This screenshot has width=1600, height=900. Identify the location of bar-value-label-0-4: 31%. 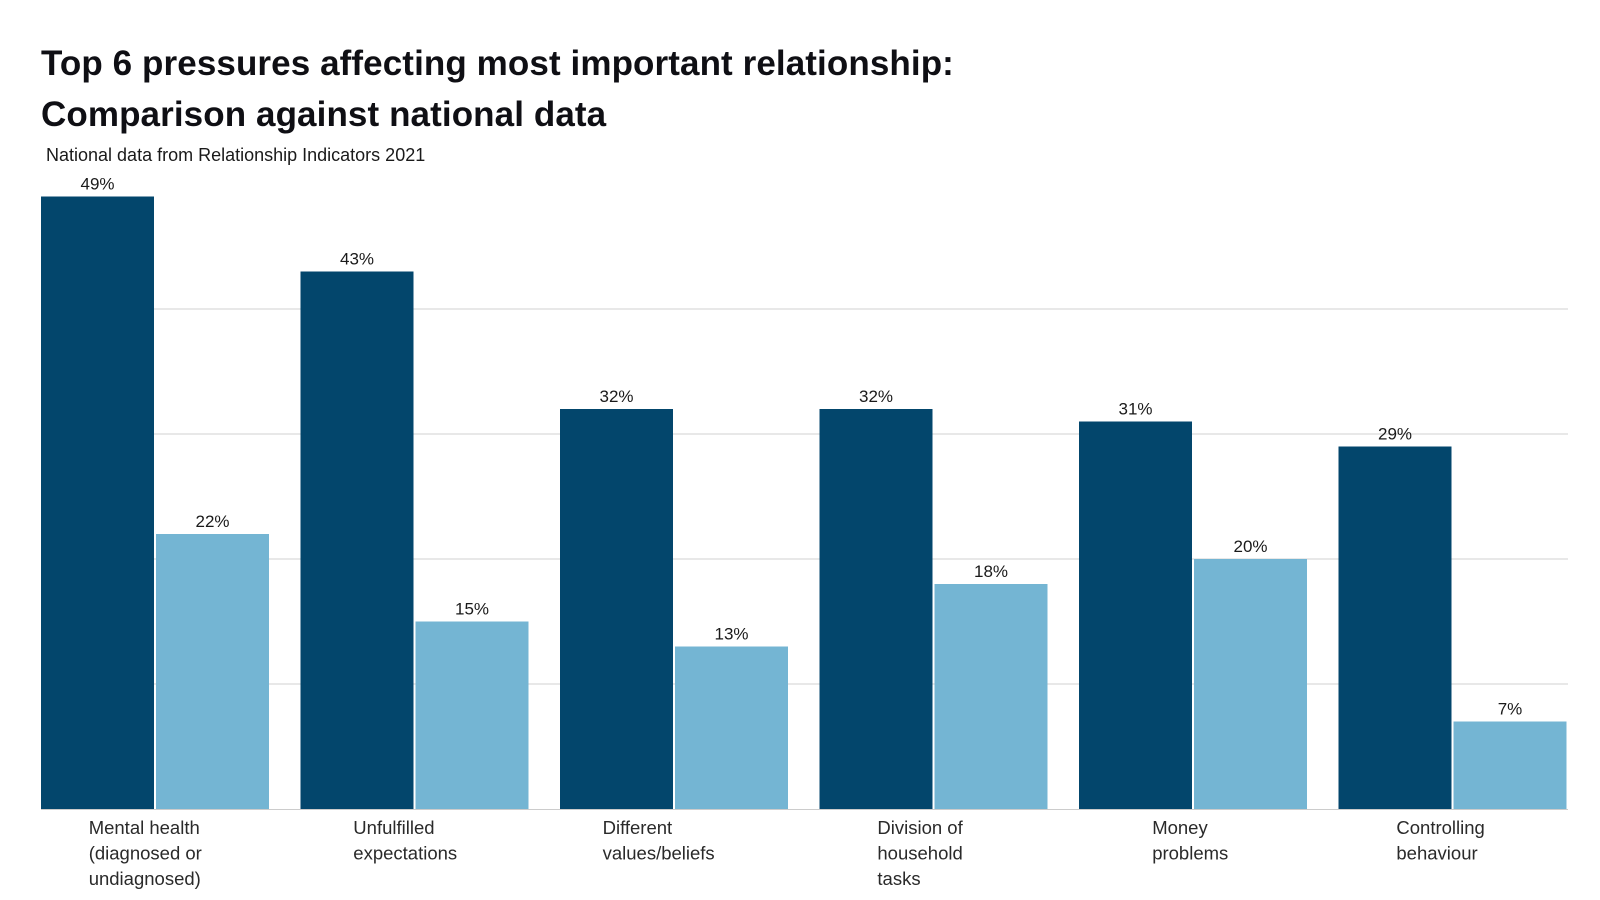
(1135, 409).